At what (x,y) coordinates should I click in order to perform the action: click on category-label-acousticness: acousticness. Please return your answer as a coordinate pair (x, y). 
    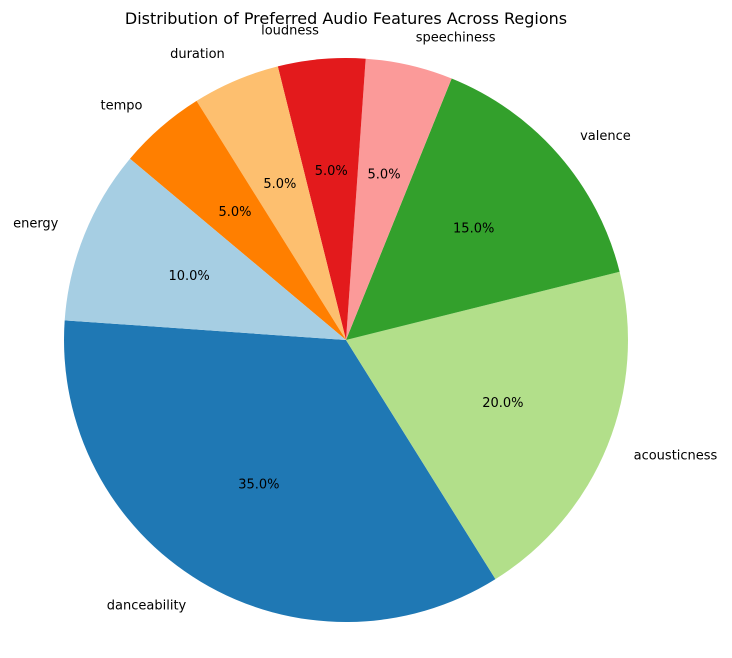
    Looking at the image, I should click on (676, 456).